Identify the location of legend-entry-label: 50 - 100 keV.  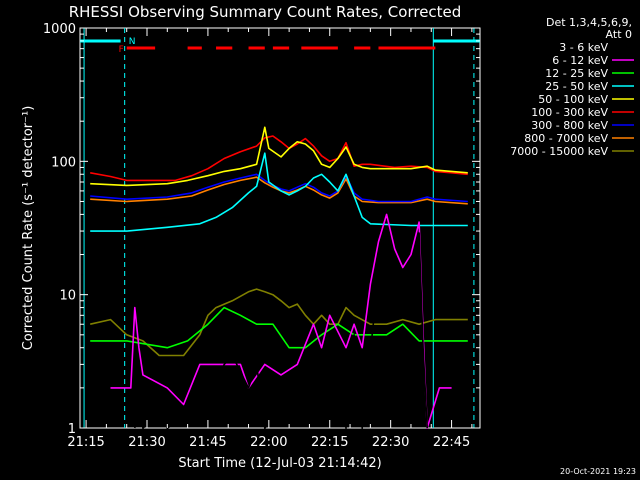
(573, 99).